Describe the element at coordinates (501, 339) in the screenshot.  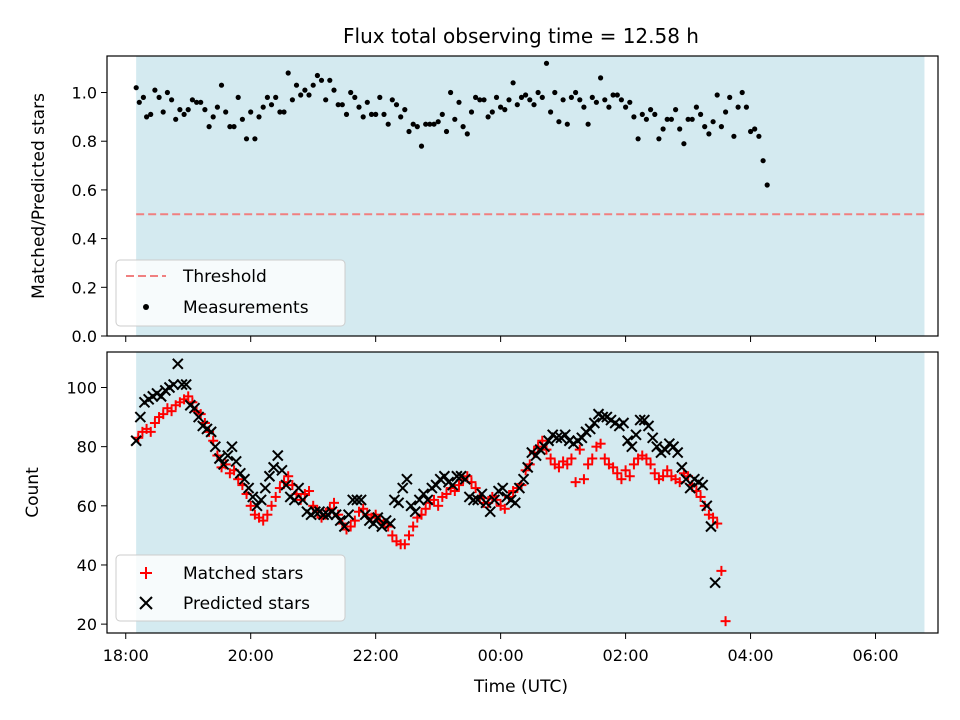
I see `ratio-x-axis-ticks` at that location.